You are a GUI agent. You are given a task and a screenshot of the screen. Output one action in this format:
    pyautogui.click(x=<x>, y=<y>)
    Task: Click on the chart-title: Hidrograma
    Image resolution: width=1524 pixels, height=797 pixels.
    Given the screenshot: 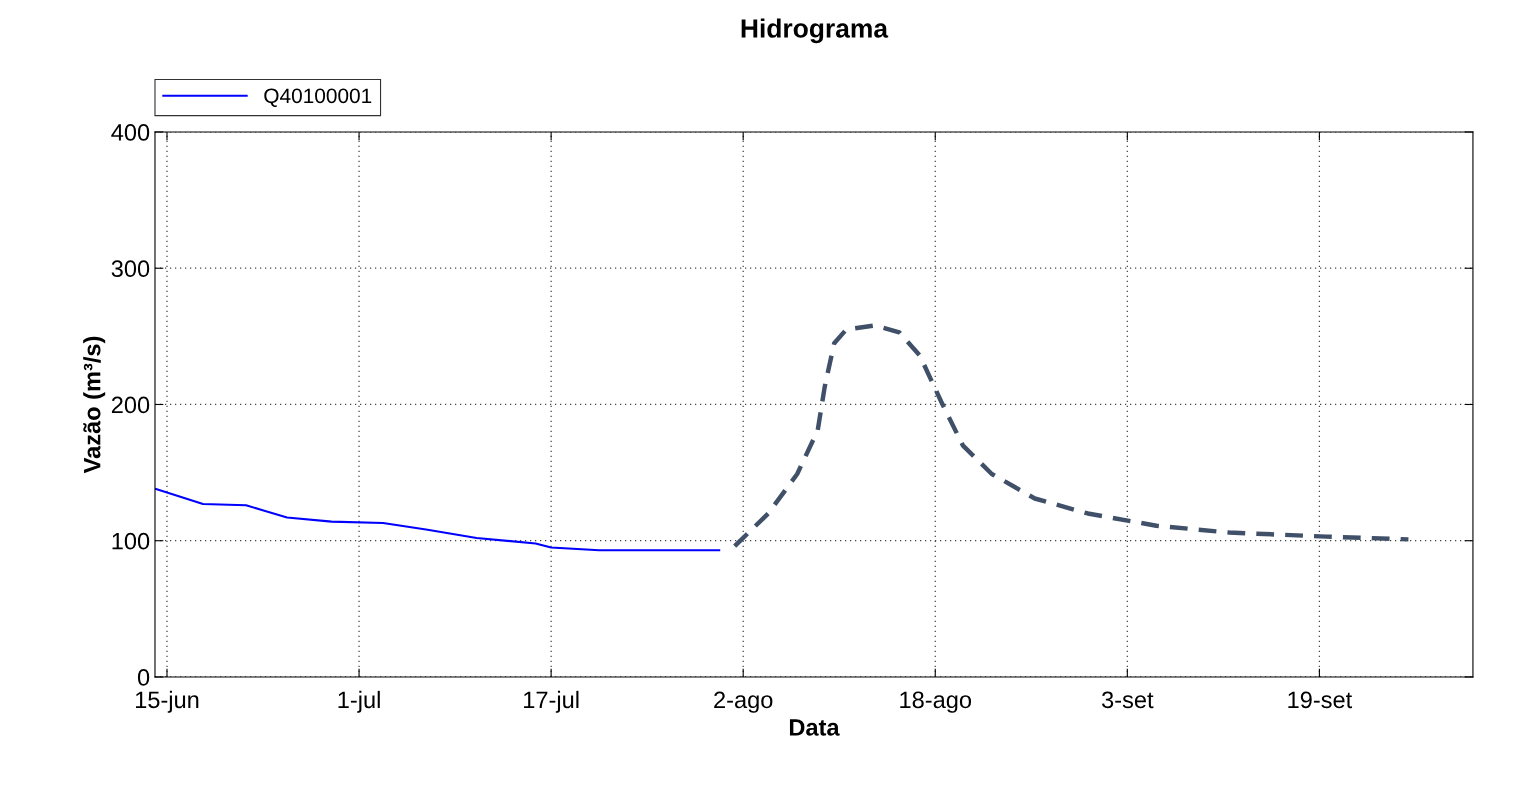 What is the action you would take?
    pyautogui.click(x=815, y=31)
    